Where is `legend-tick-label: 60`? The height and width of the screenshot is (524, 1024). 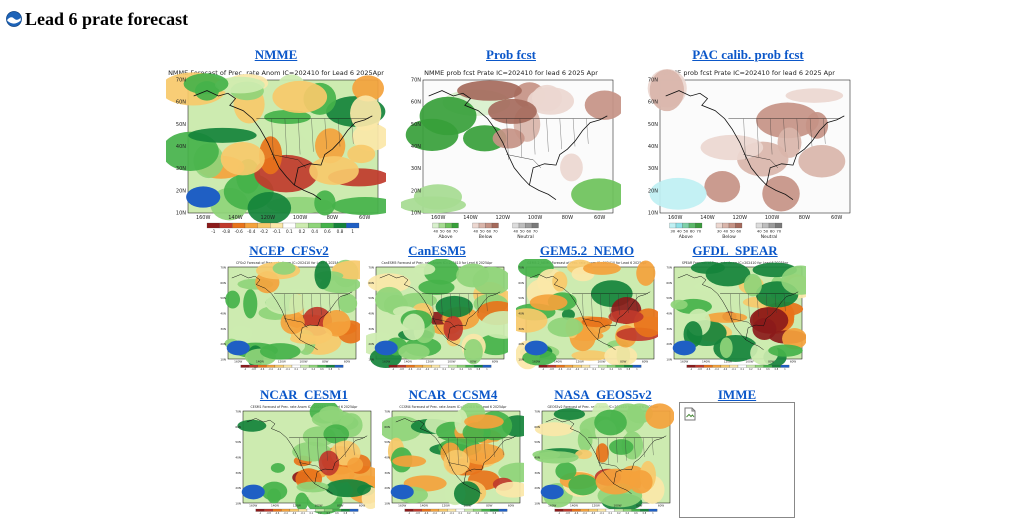
legend-tick-label: 60 is located at coordinates (528, 231).